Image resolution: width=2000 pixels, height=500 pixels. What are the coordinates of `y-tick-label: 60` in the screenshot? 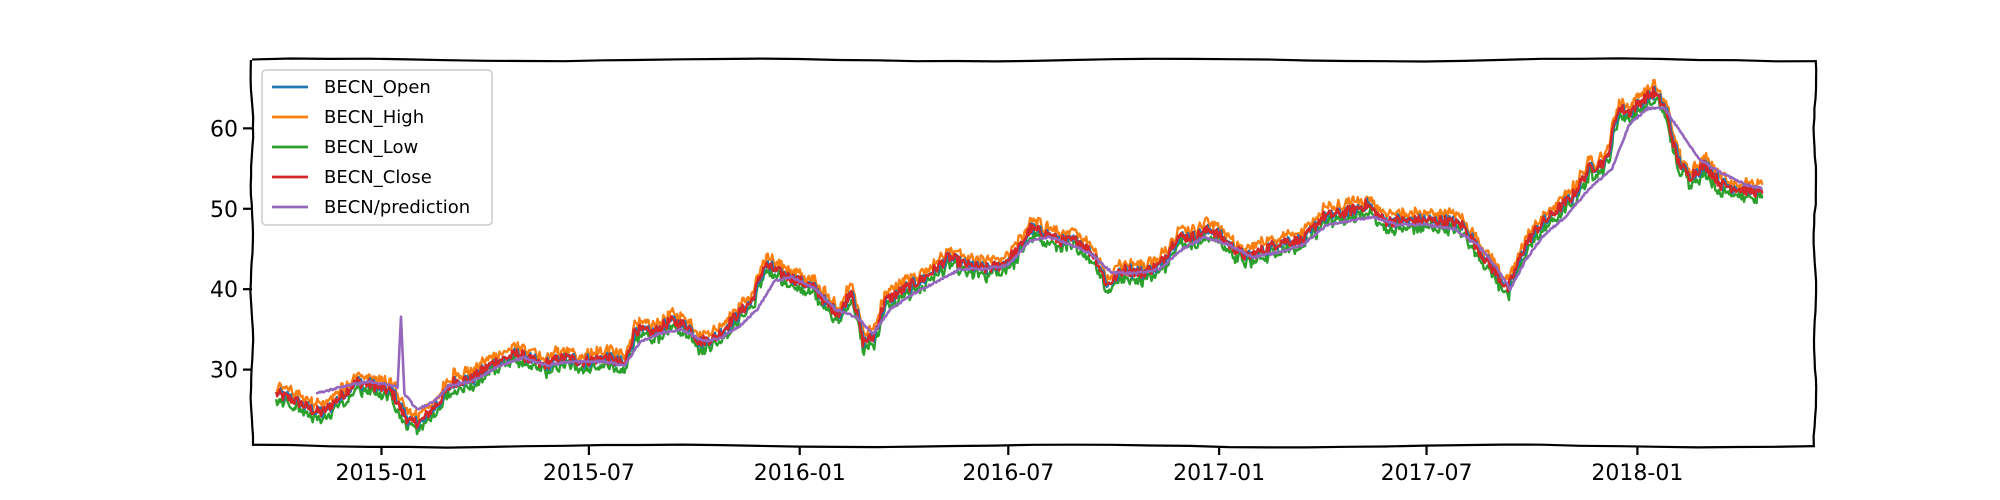 It's located at (224, 129).